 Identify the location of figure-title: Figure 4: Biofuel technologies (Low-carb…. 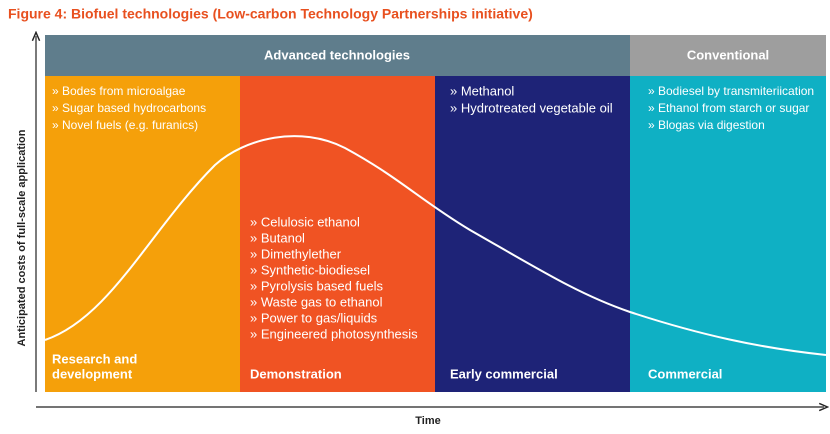
(270, 14).